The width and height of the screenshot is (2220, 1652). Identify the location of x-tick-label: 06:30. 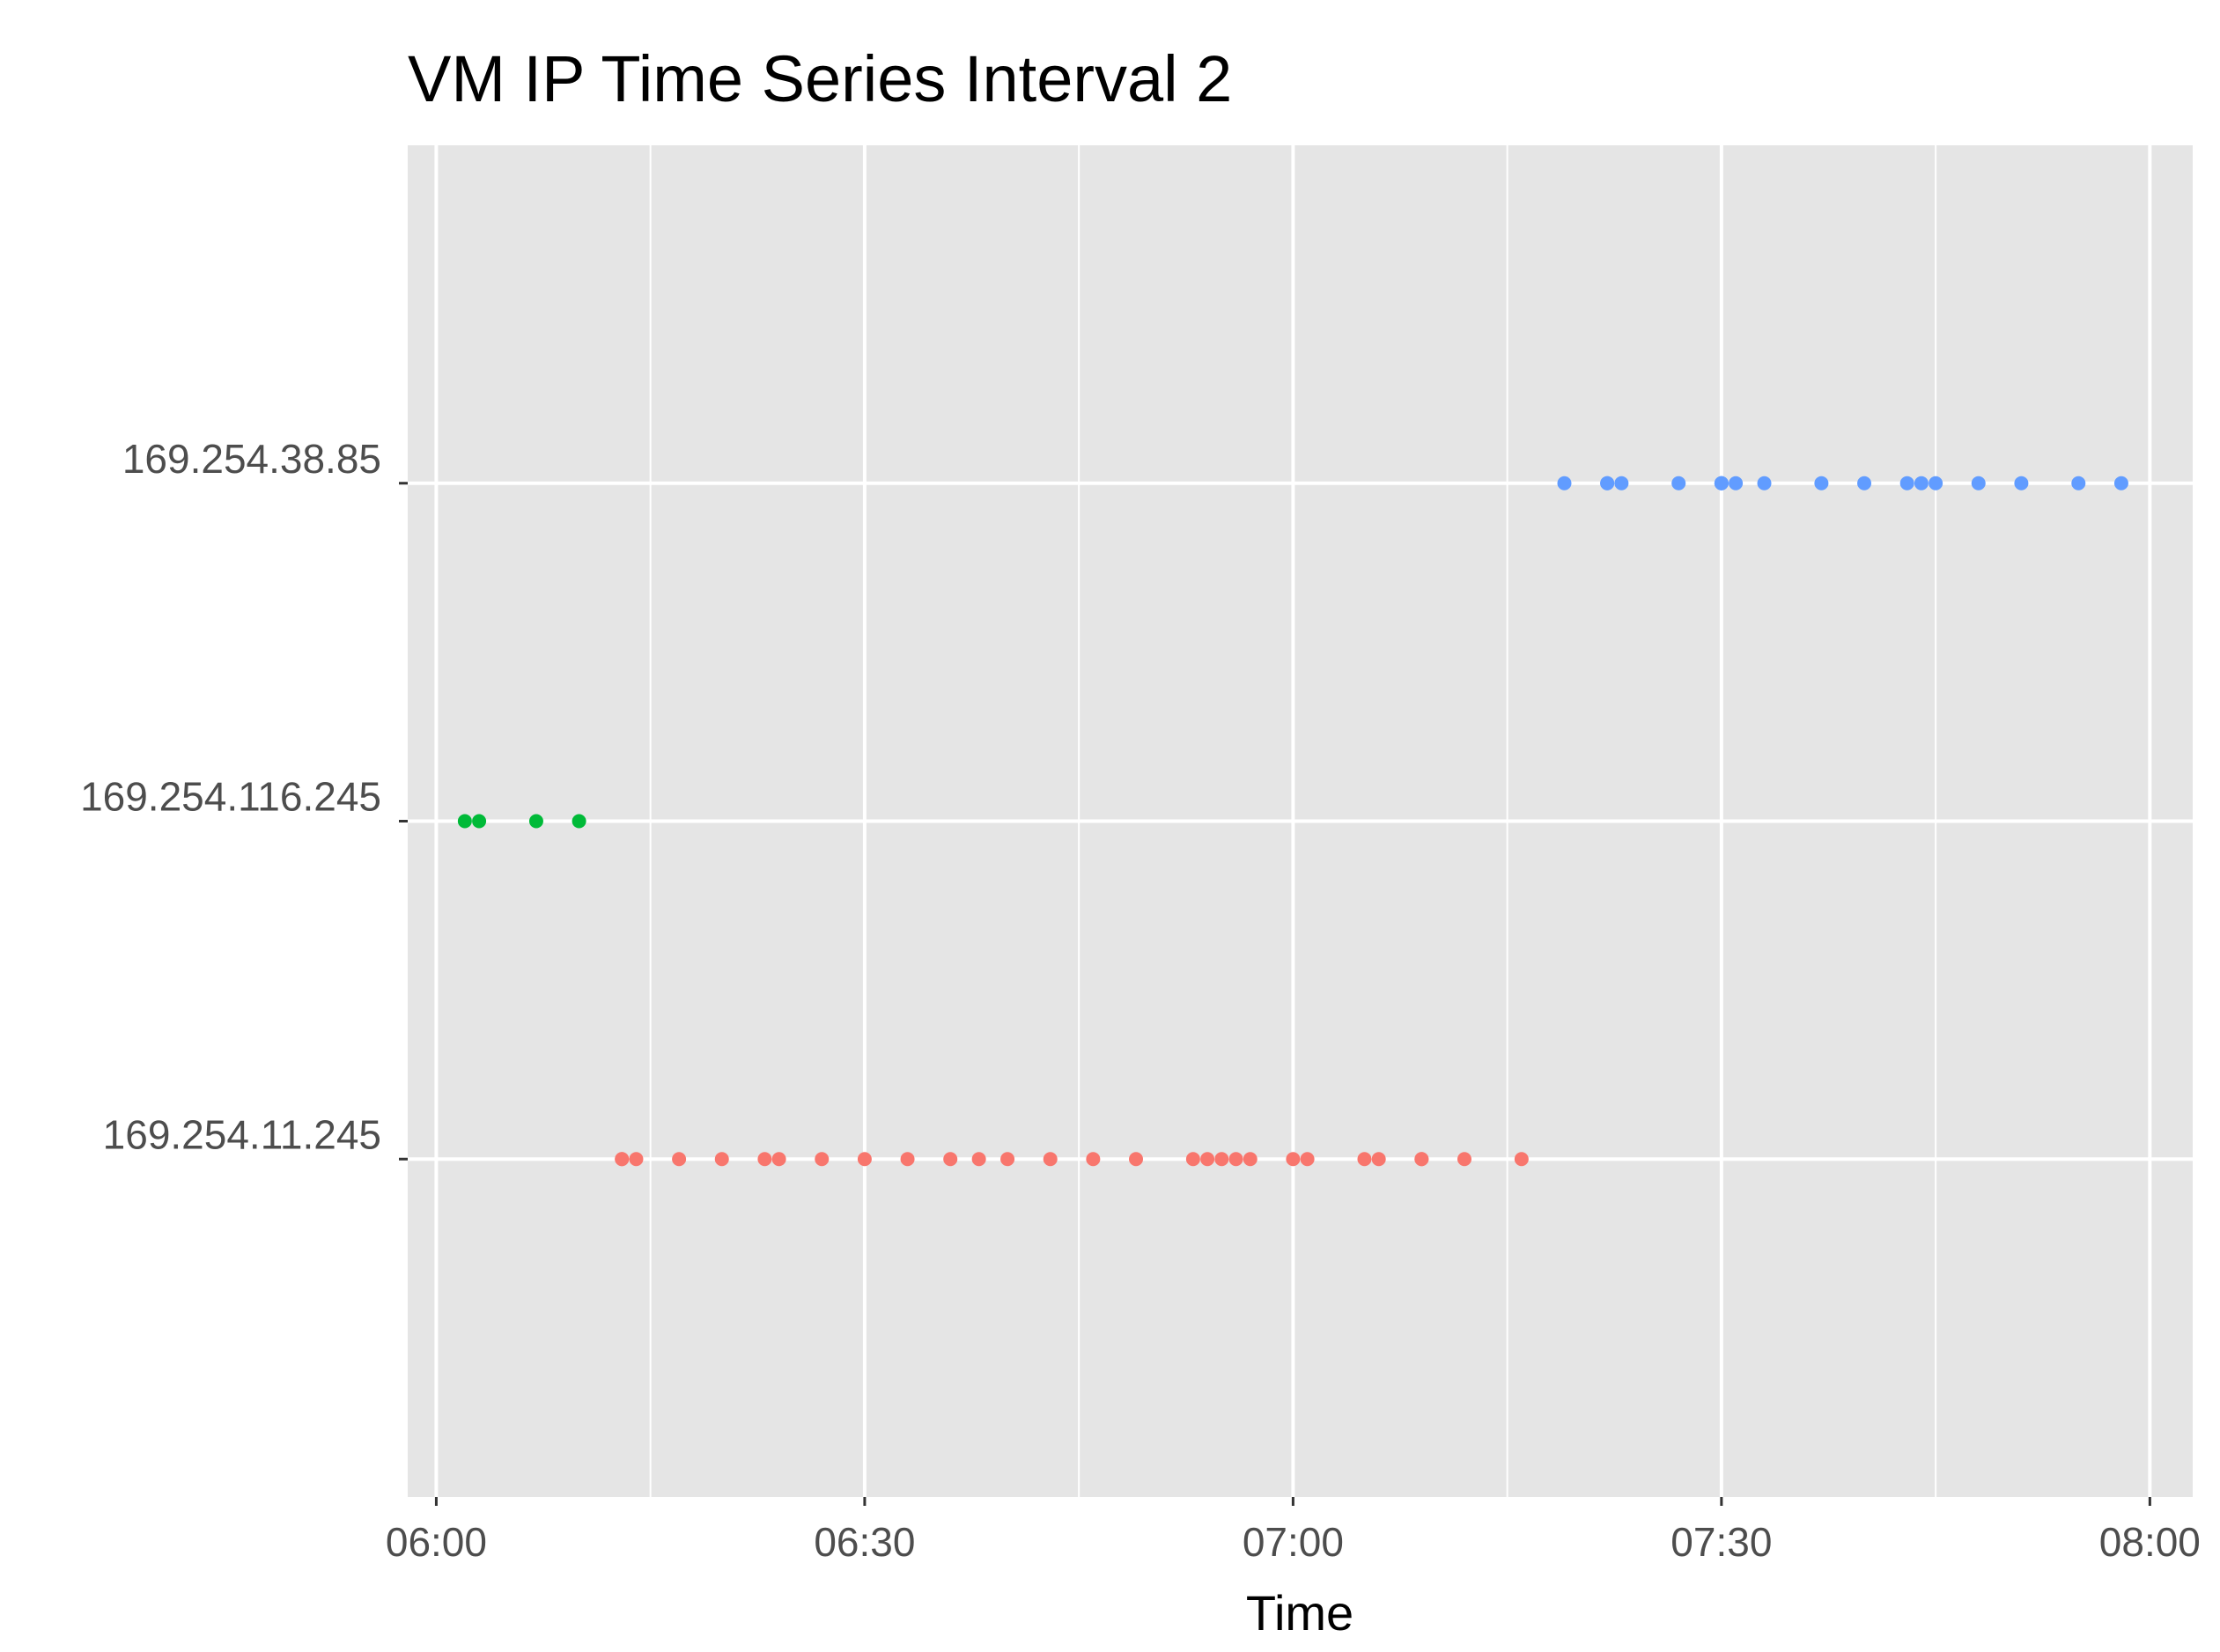
(865, 1542).